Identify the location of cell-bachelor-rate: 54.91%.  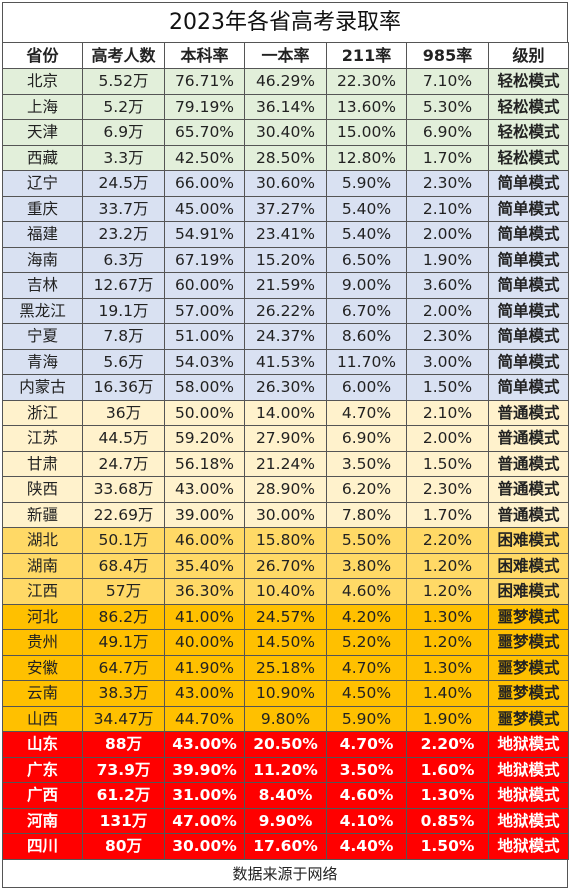
(204, 234).